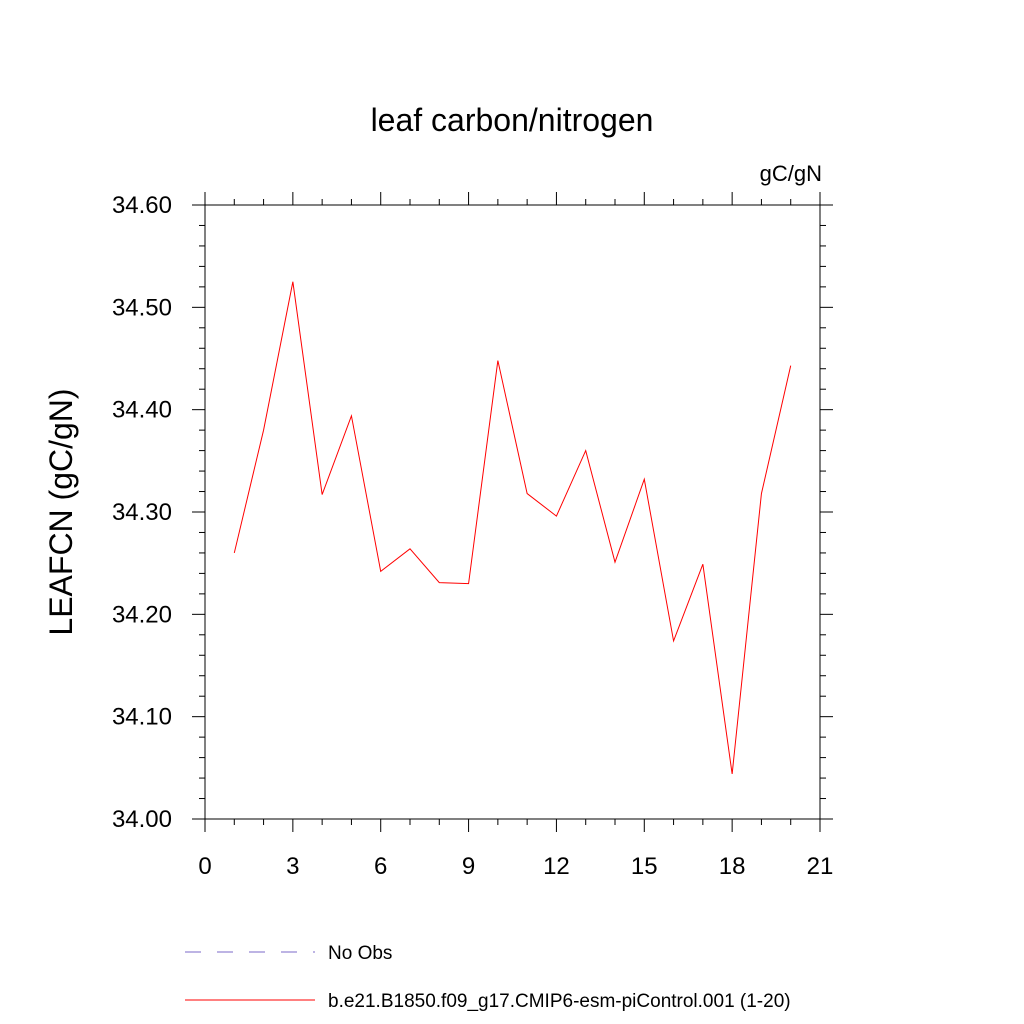 The width and height of the screenshot is (1024, 1024). What do you see at coordinates (204, 866) in the screenshot?
I see `x-tick-label: 0` at bounding box center [204, 866].